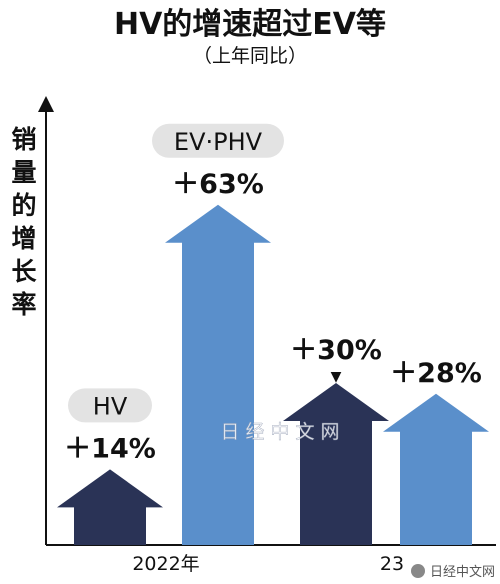  I want to click on source-tag-icon, so click(418, 571).